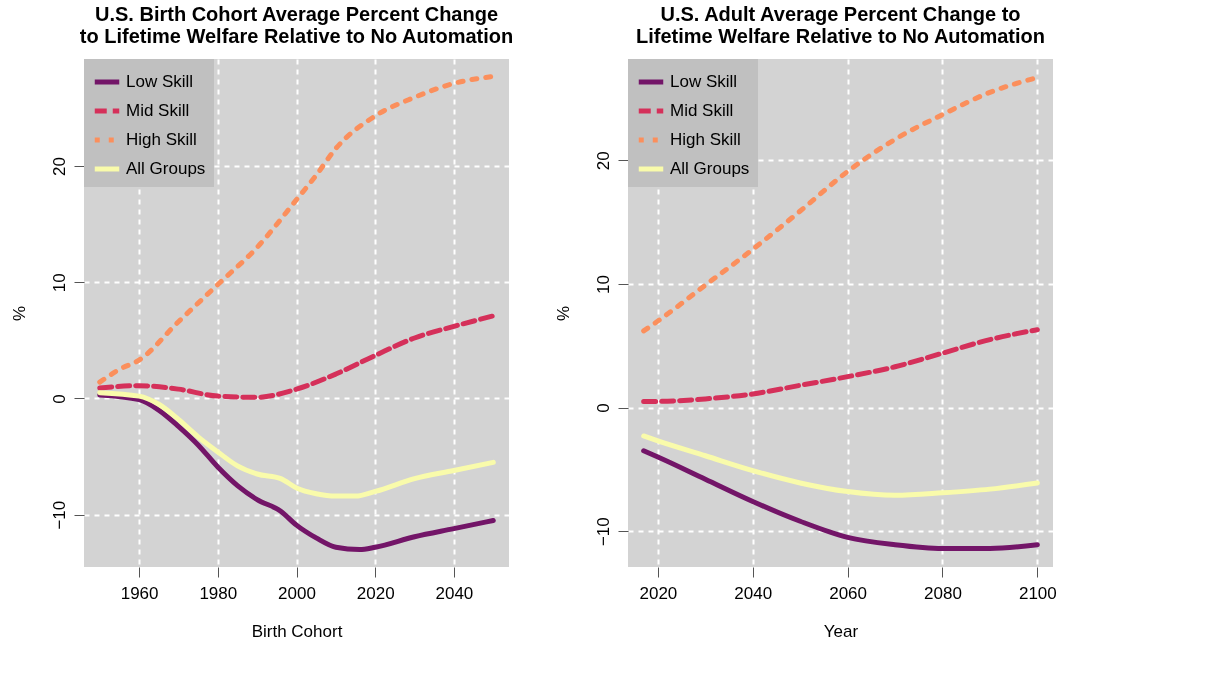  Describe the element at coordinates (841, 631) in the screenshot. I see `x-axis-title: Year` at that location.